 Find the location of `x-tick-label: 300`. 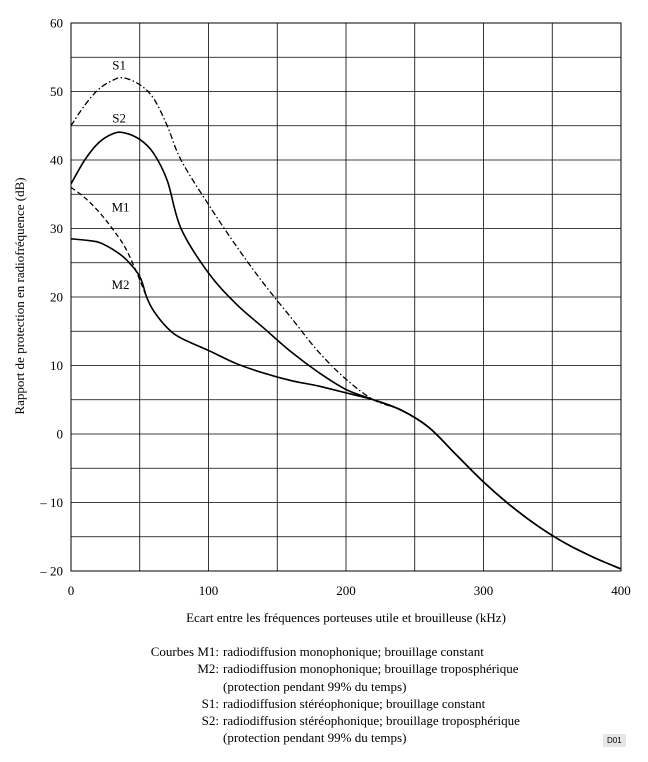

x-tick-label: 300 is located at coordinates (484, 590).